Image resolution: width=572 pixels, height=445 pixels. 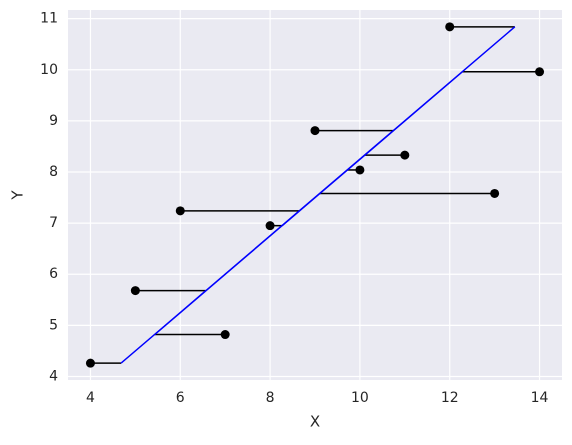 I want to click on y-tick-label: 9, so click(x=53, y=121).